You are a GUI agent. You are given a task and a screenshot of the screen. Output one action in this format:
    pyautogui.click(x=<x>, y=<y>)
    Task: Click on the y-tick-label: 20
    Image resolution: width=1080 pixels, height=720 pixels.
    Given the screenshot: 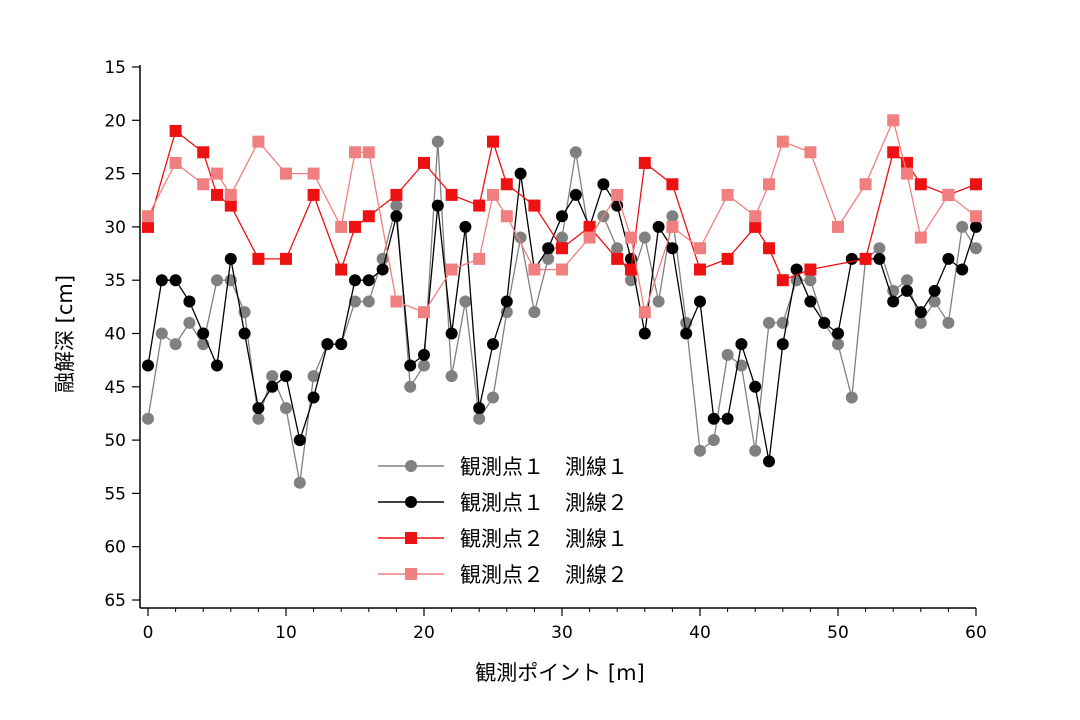 What is the action you would take?
    pyautogui.click(x=115, y=121)
    